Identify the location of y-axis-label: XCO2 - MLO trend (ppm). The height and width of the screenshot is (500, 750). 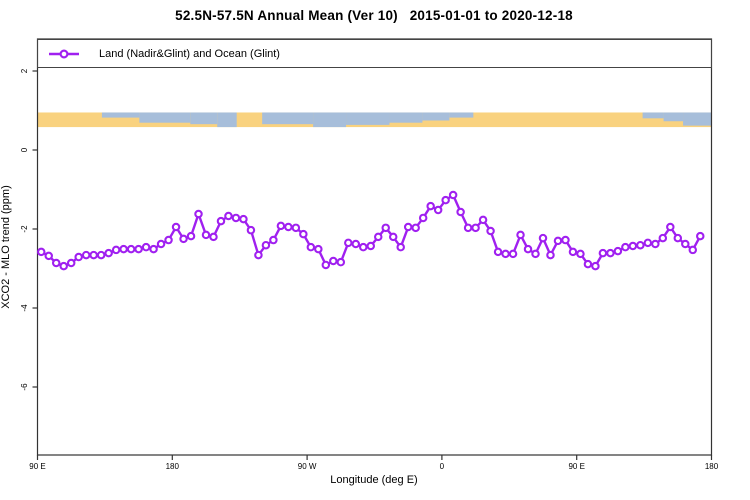
(6, 247).